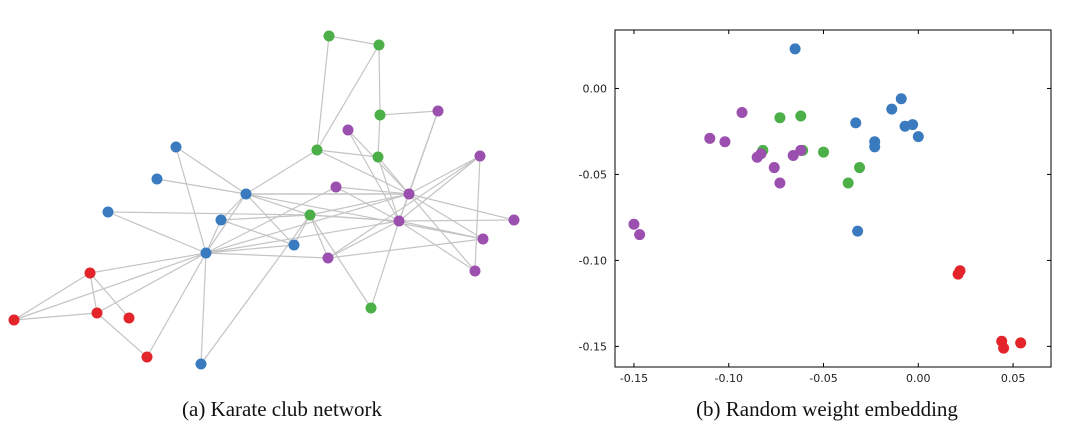 Image resolution: width=1080 pixels, height=431 pixels. I want to click on caption-a: (a) Karate club network, so click(282, 409).